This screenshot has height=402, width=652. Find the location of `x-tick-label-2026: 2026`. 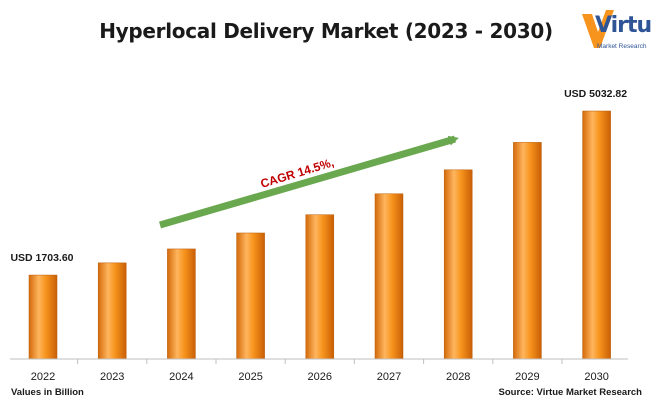

x-tick-label-2026: 2026 is located at coordinates (320, 377).